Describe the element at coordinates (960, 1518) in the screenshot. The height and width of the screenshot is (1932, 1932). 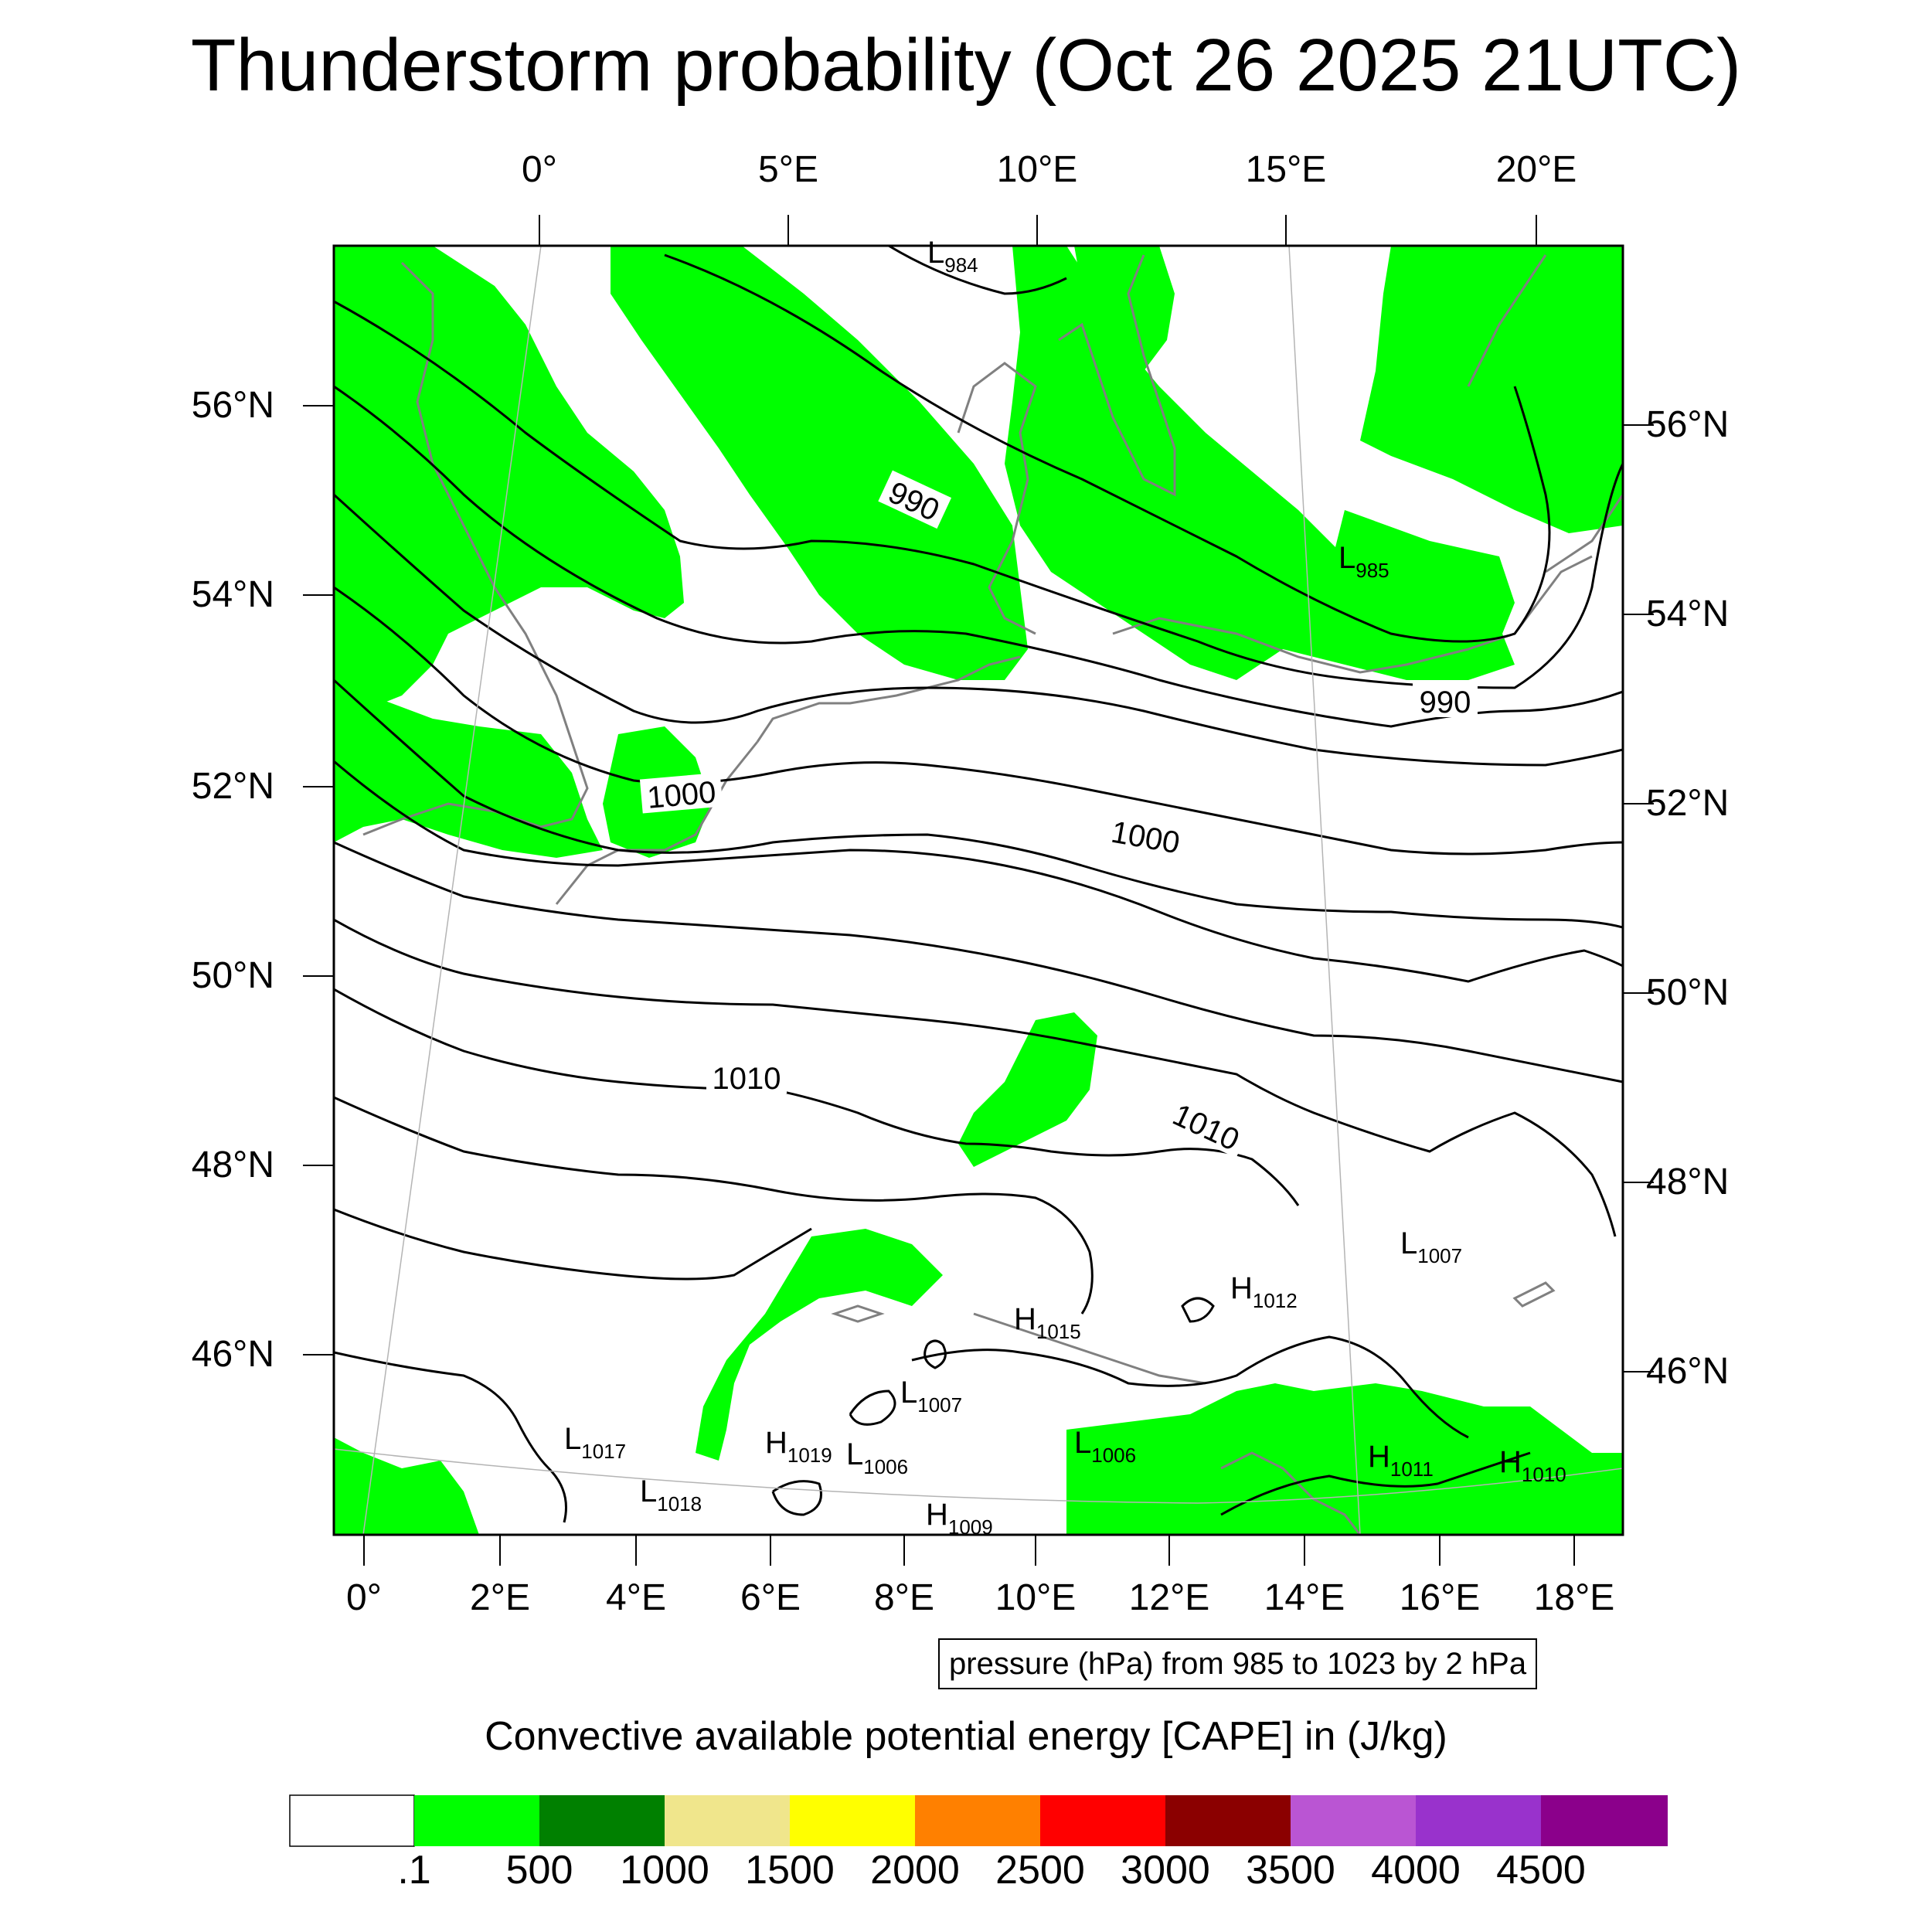
I see `pressure-center: H1009` at that location.